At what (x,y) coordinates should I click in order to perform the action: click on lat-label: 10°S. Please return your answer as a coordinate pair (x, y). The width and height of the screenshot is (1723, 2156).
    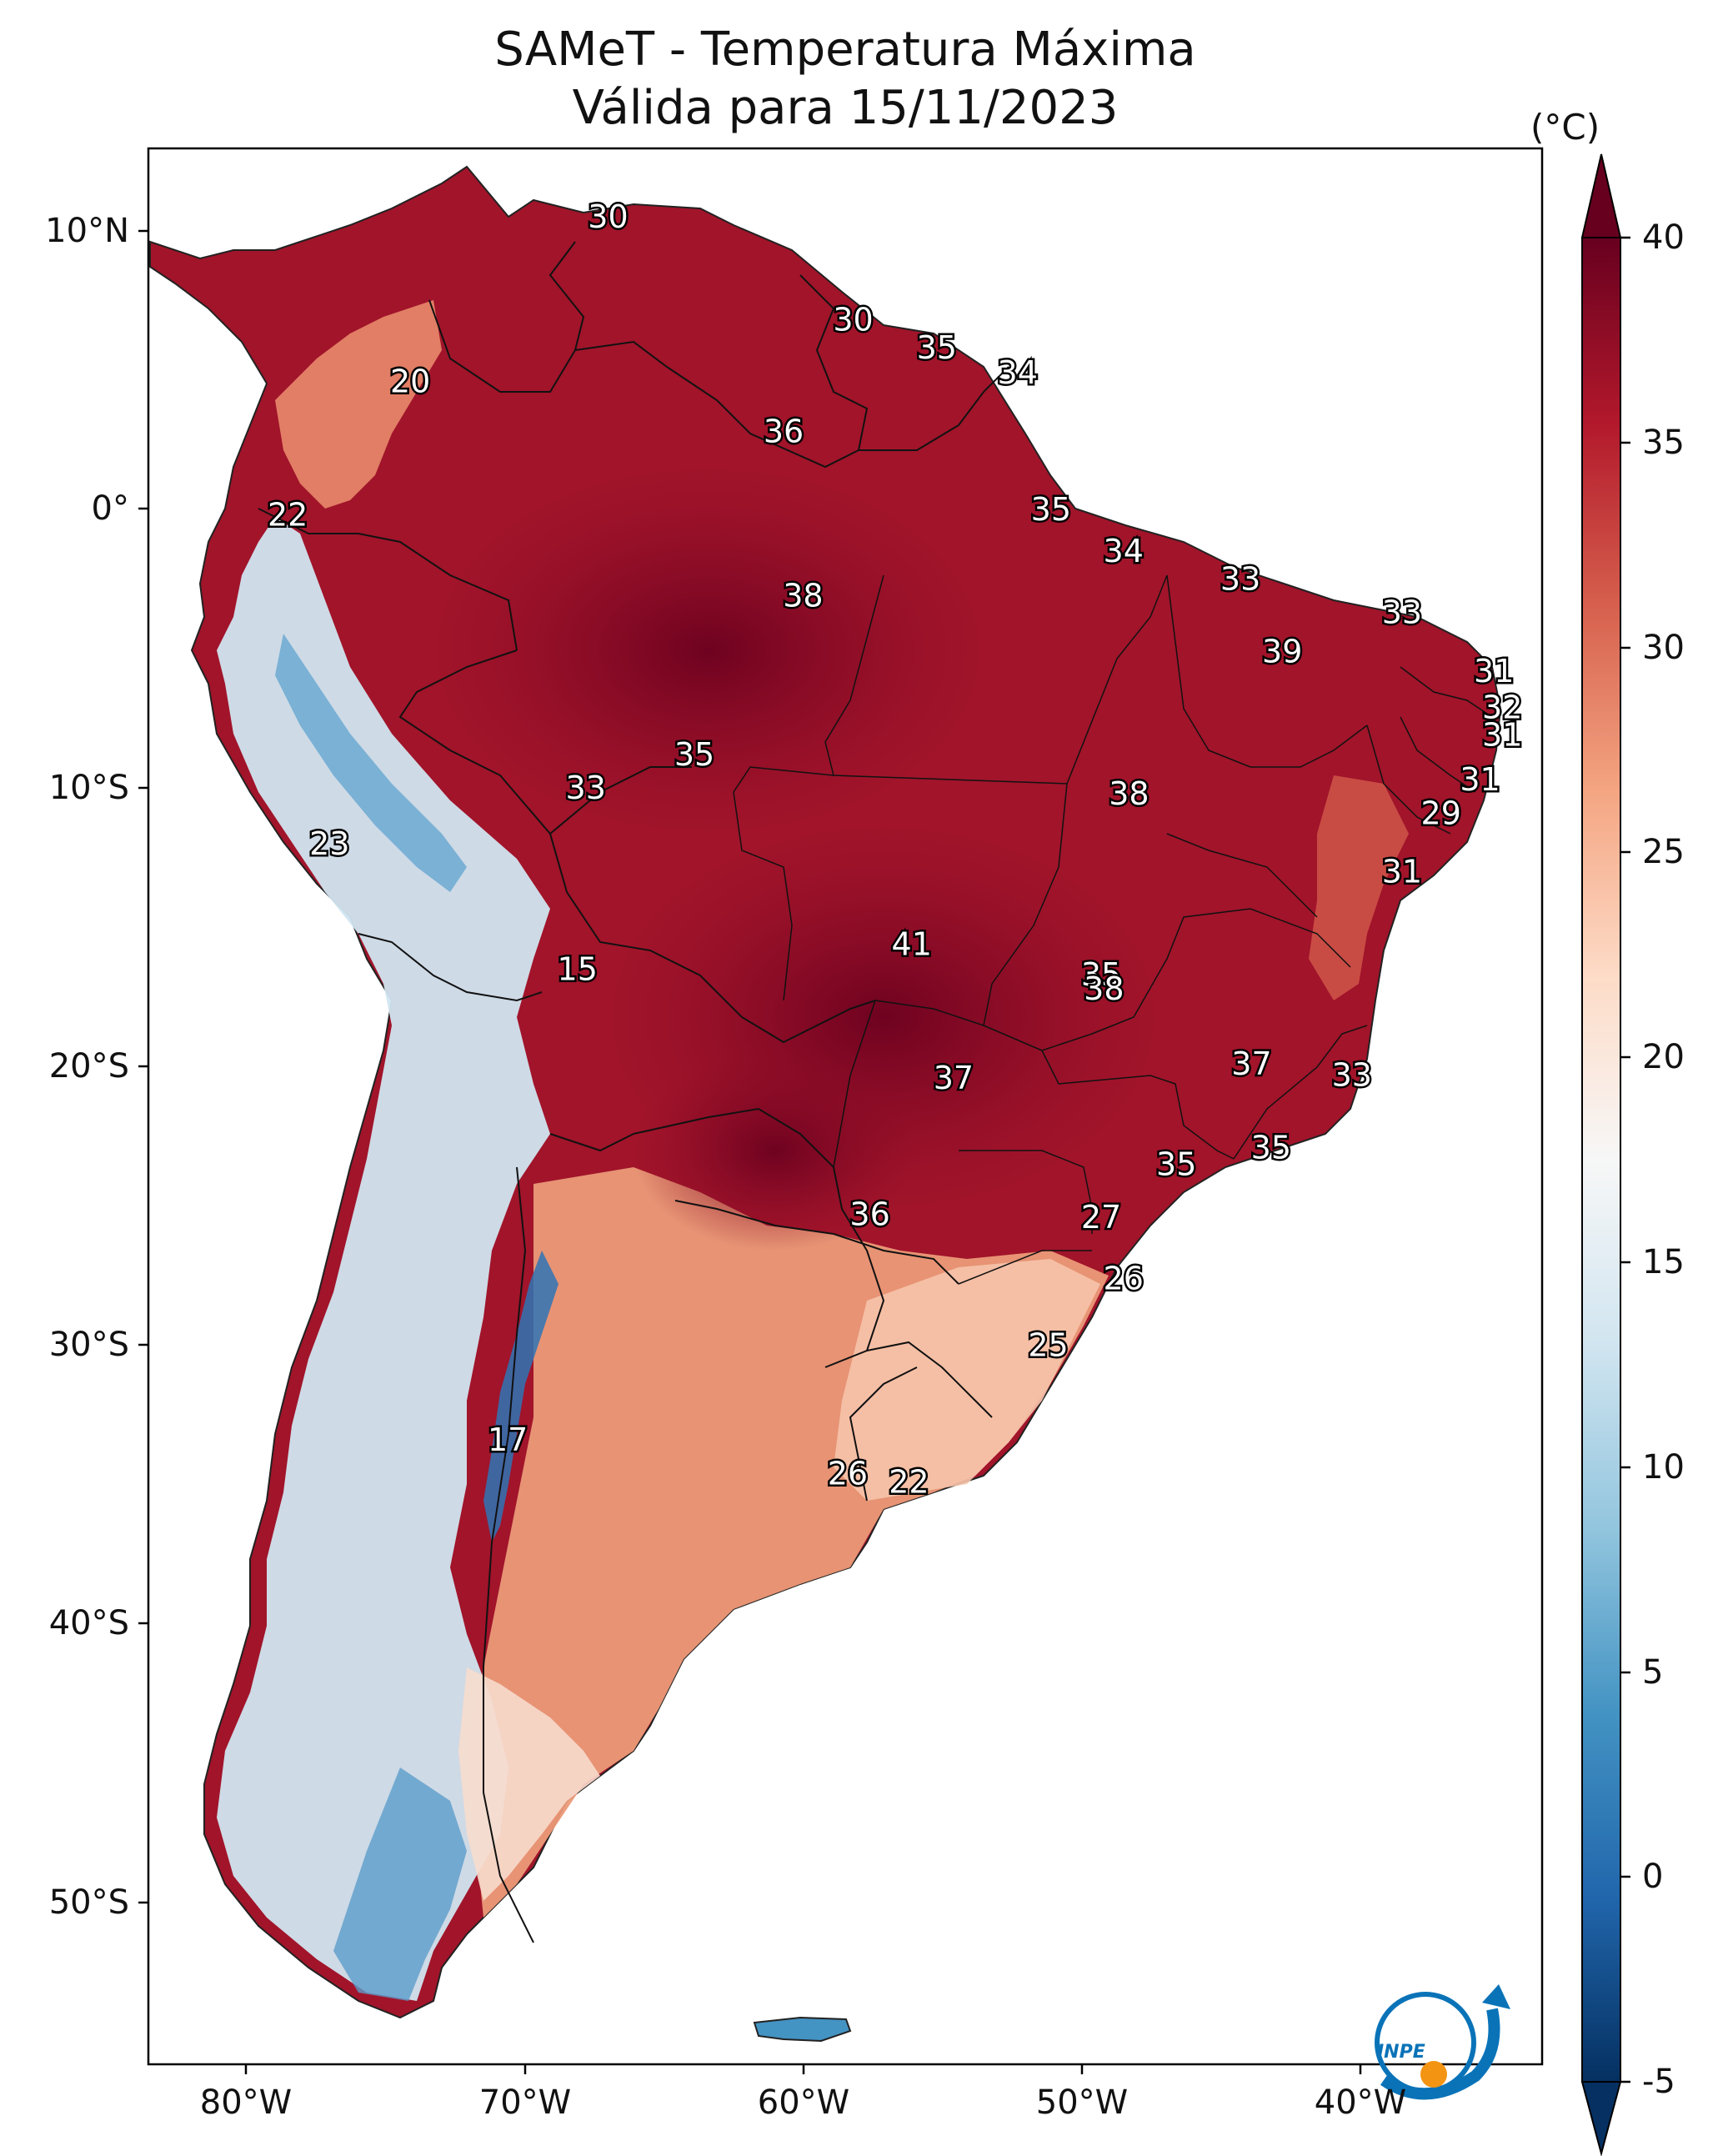
    Looking at the image, I should click on (89, 788).